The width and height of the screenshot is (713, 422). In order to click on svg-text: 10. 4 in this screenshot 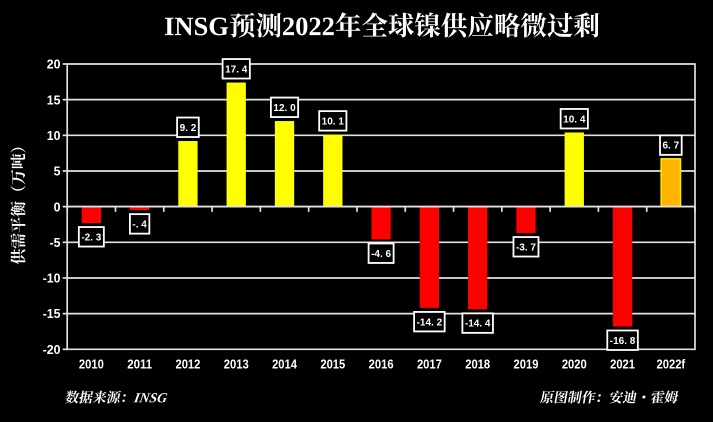, I will do `click(574, 119)`.